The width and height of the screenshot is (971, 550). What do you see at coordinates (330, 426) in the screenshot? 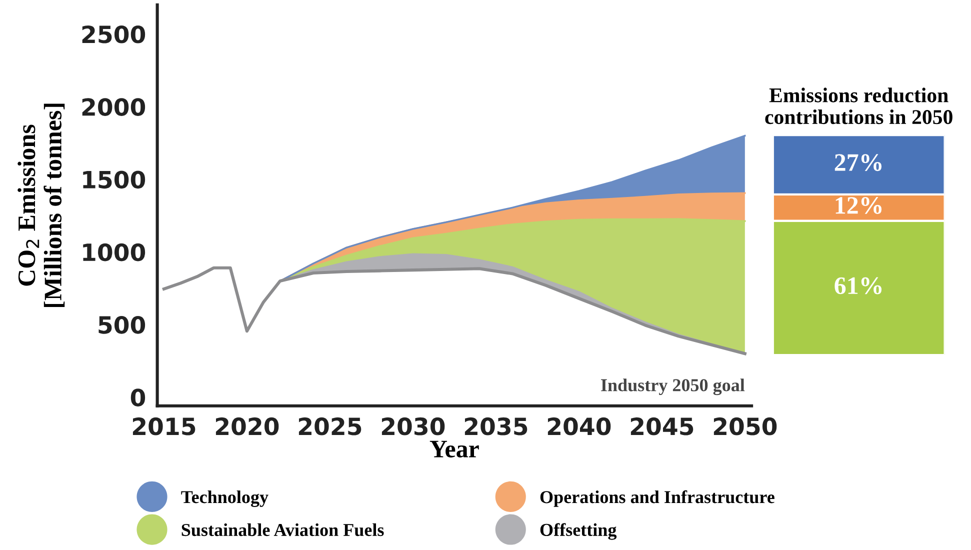
I see `x-tick-label: 2025` at bounding box center [330, 426].